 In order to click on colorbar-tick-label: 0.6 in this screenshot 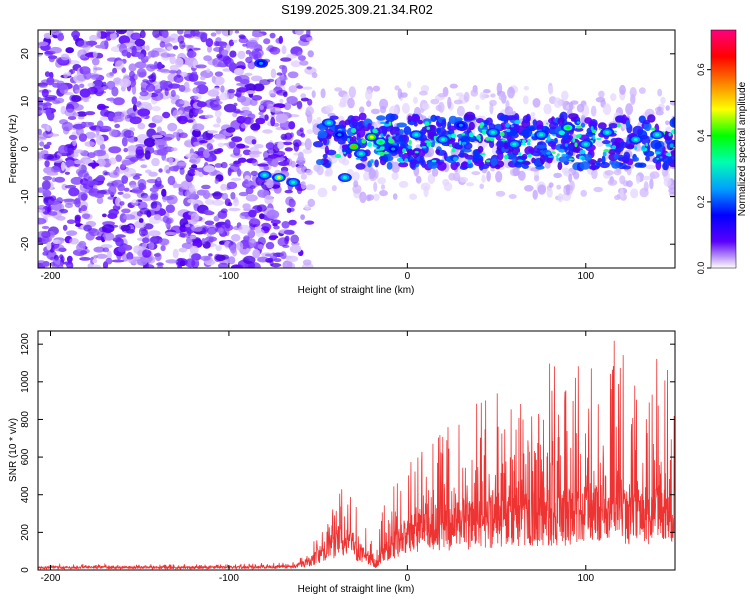, I will do `click(701, 69)`.